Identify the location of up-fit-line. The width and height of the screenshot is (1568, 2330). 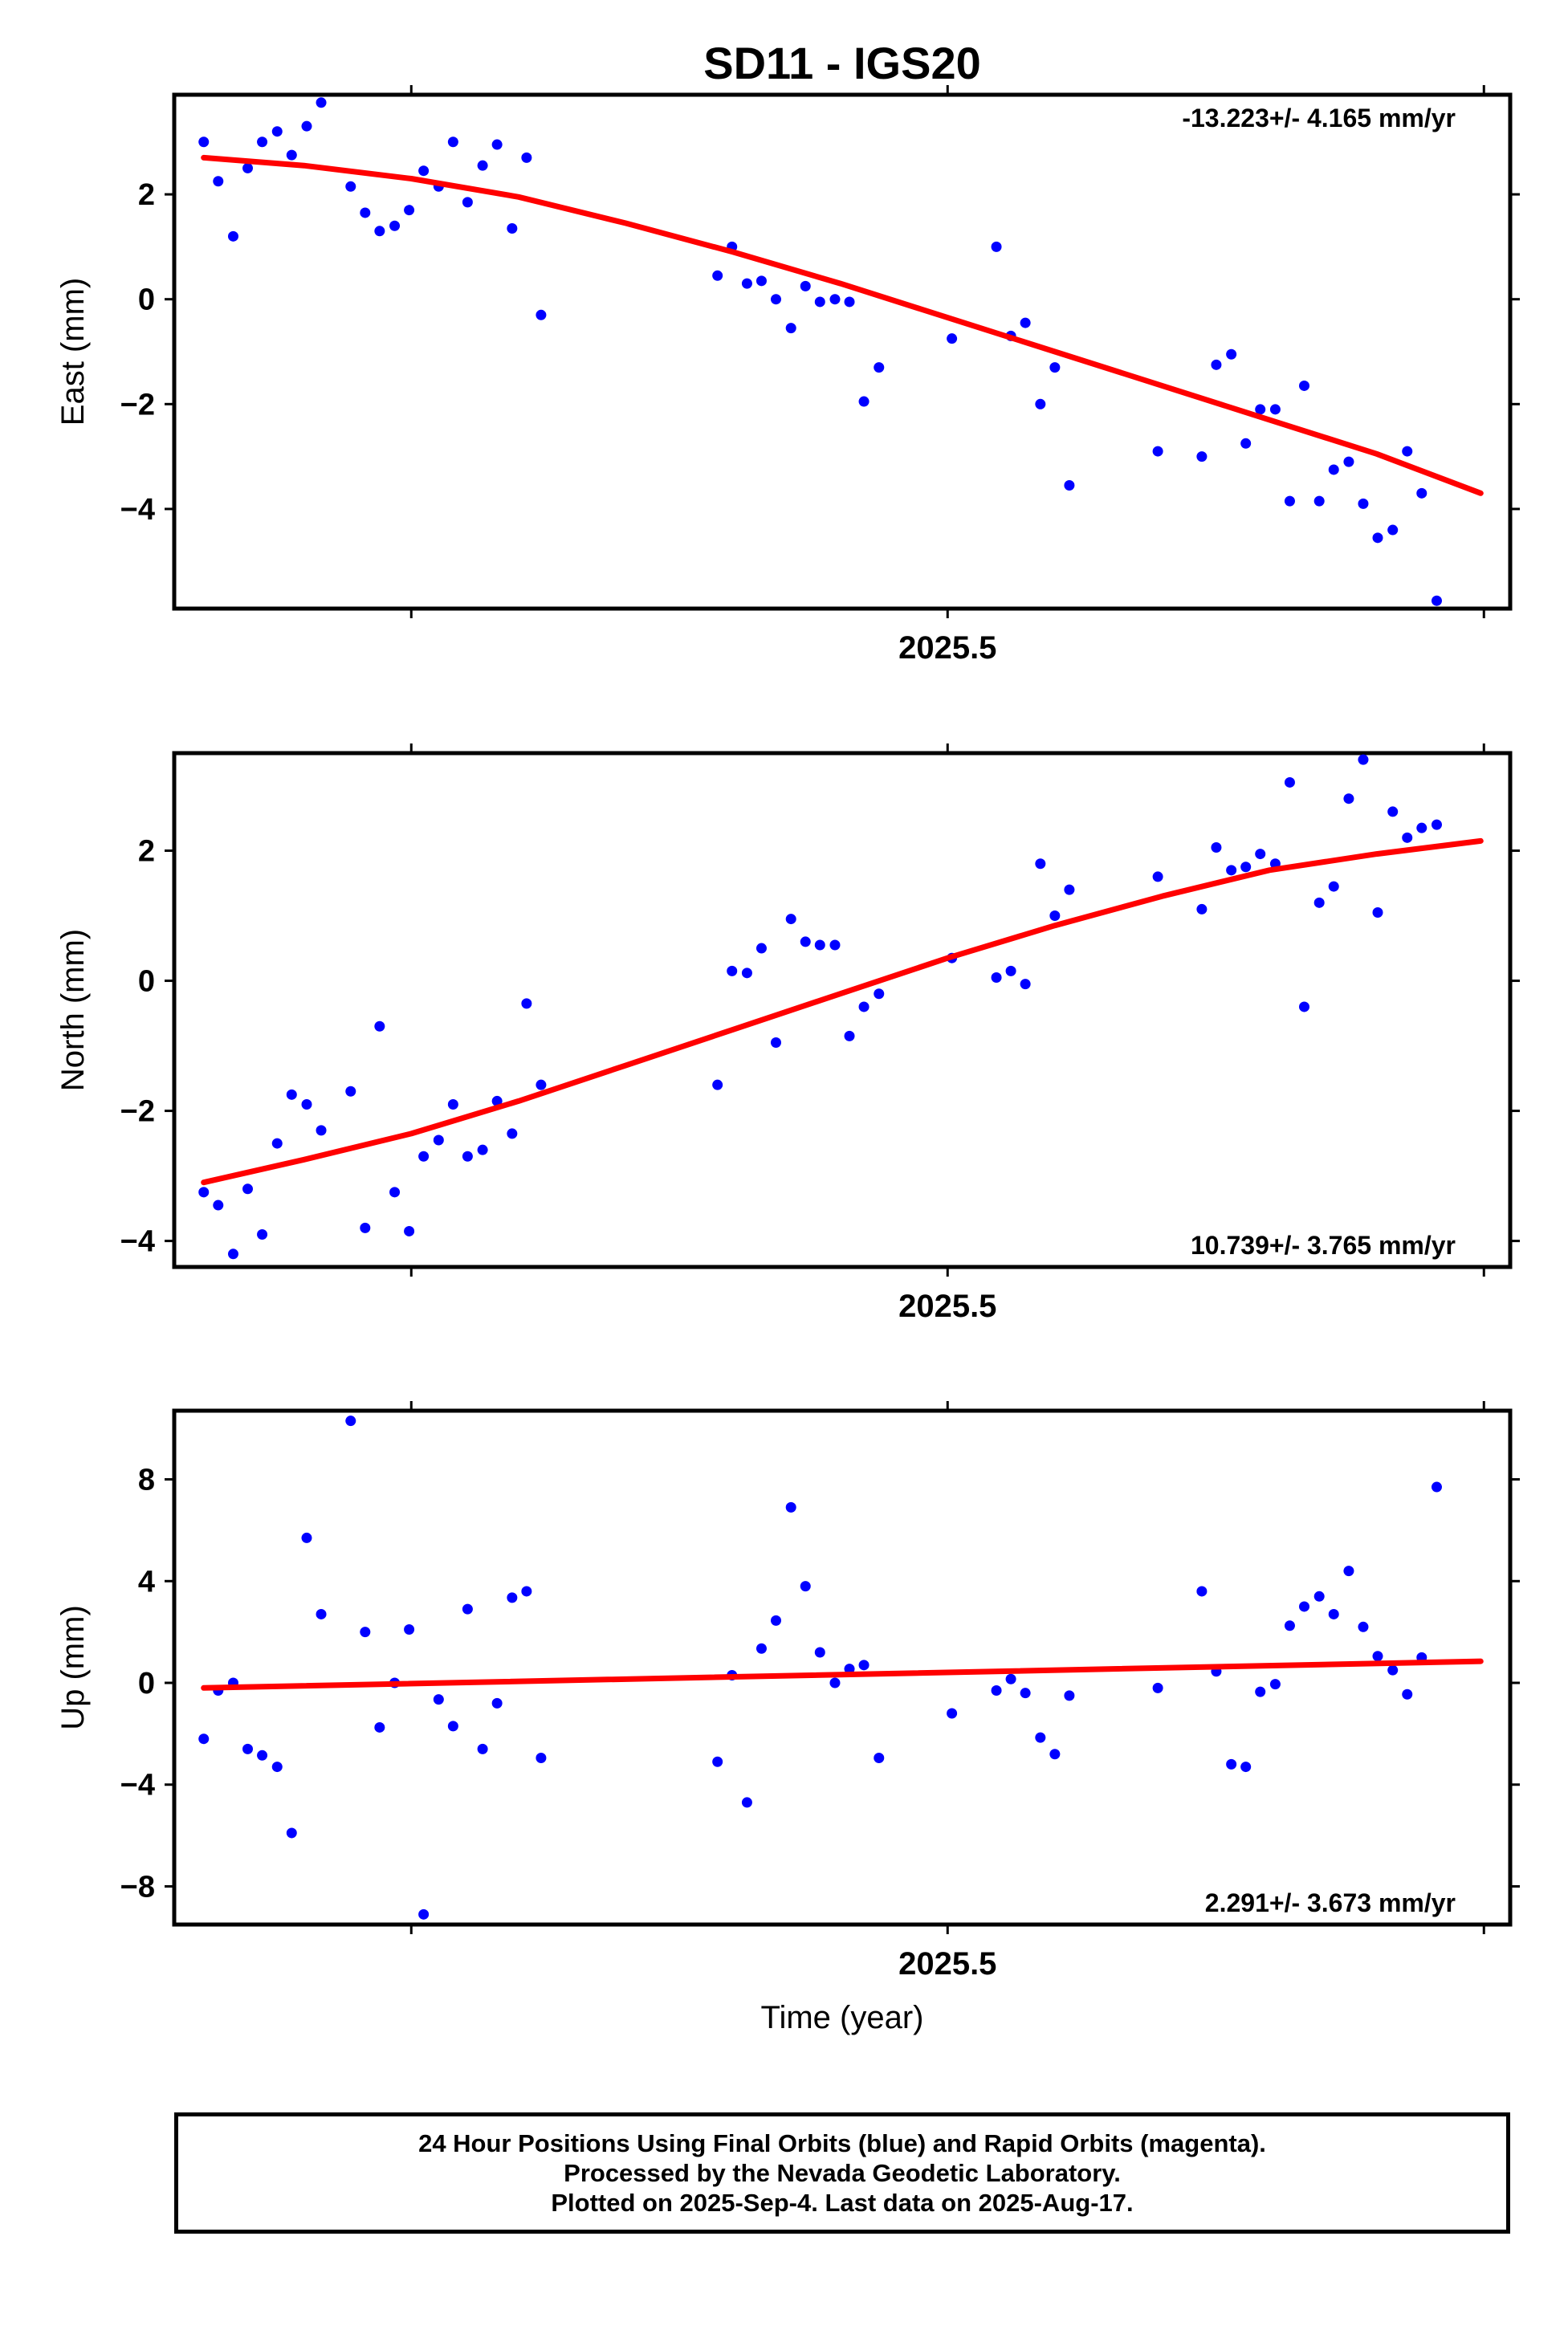
(842, 1674).